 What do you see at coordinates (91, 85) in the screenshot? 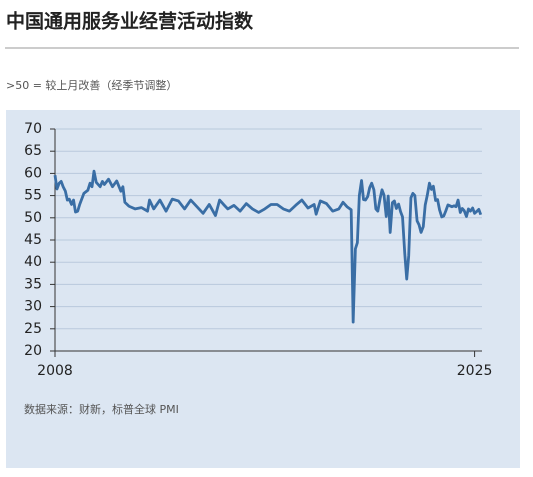
I see `chart-subtitle: >50 = 较上月改善（经季节调整）` at bounding box center [91, 85].